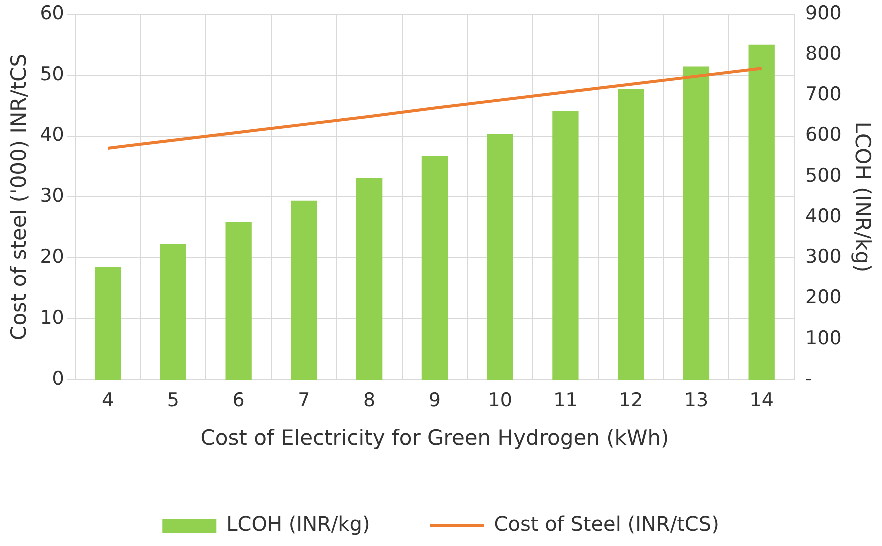 The height and width of the screenshot is (546, 882). Describe the element at coordinates (824, 175) in the screenshot. I see `y2-tick-label: 500` at that location.